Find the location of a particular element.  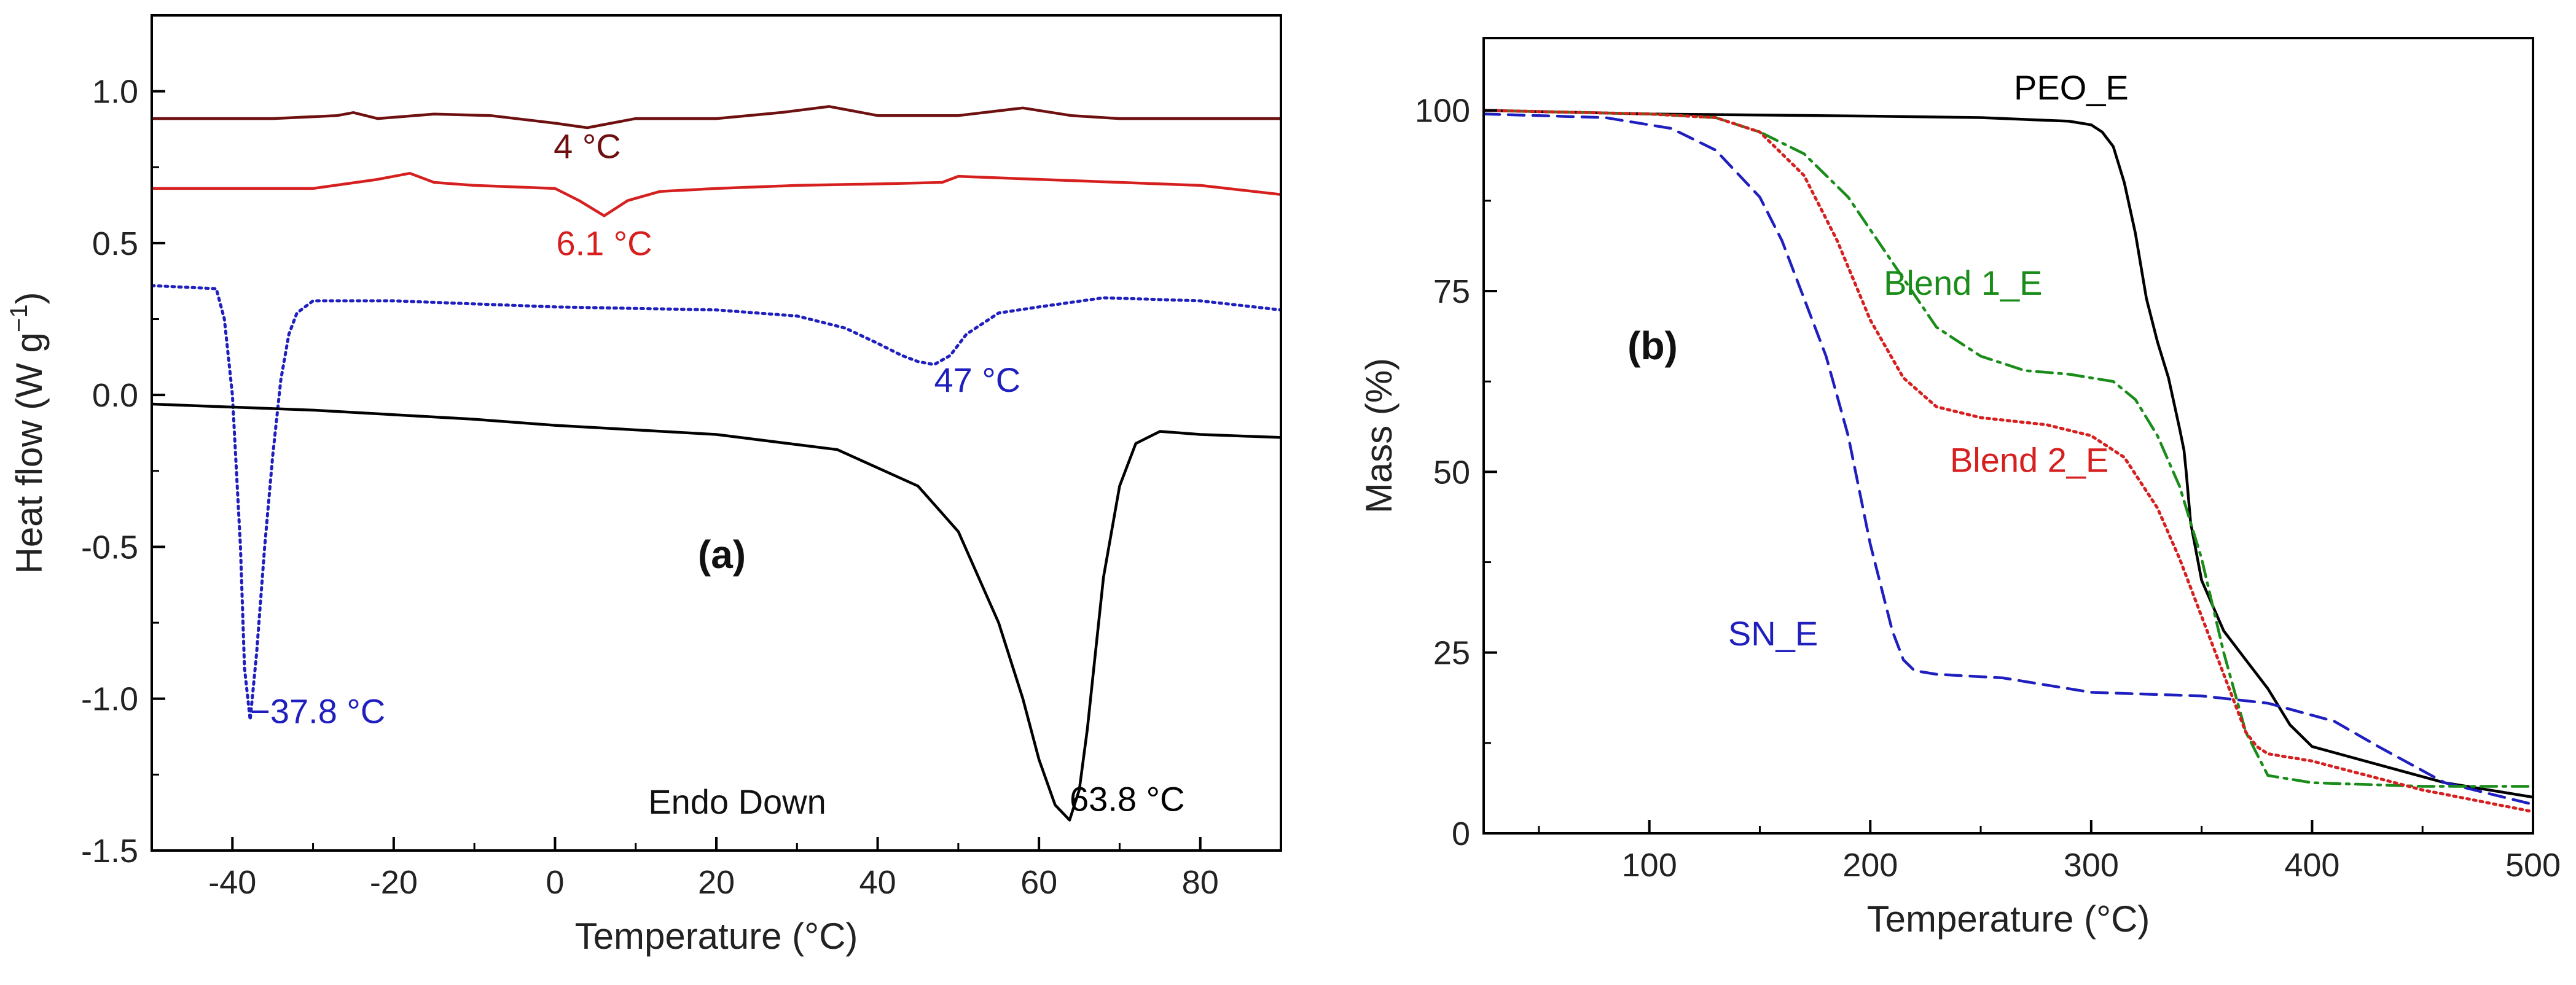

dsc-x-axis-title: Temperature (°C) is located at coordinates (716, 936).